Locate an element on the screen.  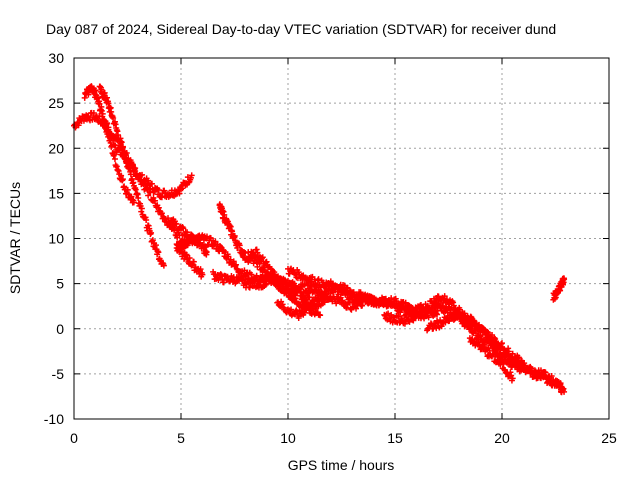
x-axis-label: GPS time / hours is located at coordinates (341, 465).